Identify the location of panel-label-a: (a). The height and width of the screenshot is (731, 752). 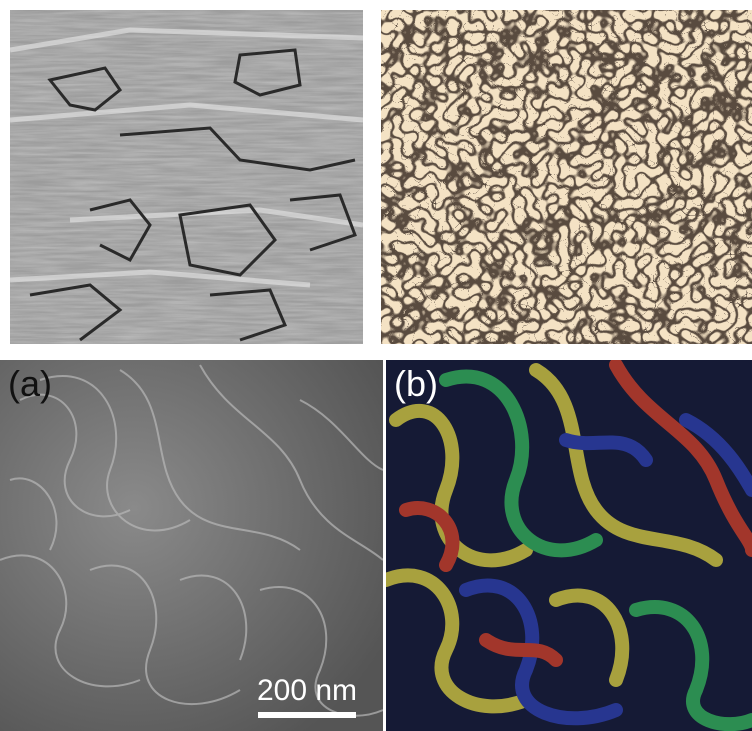
(30, 383).